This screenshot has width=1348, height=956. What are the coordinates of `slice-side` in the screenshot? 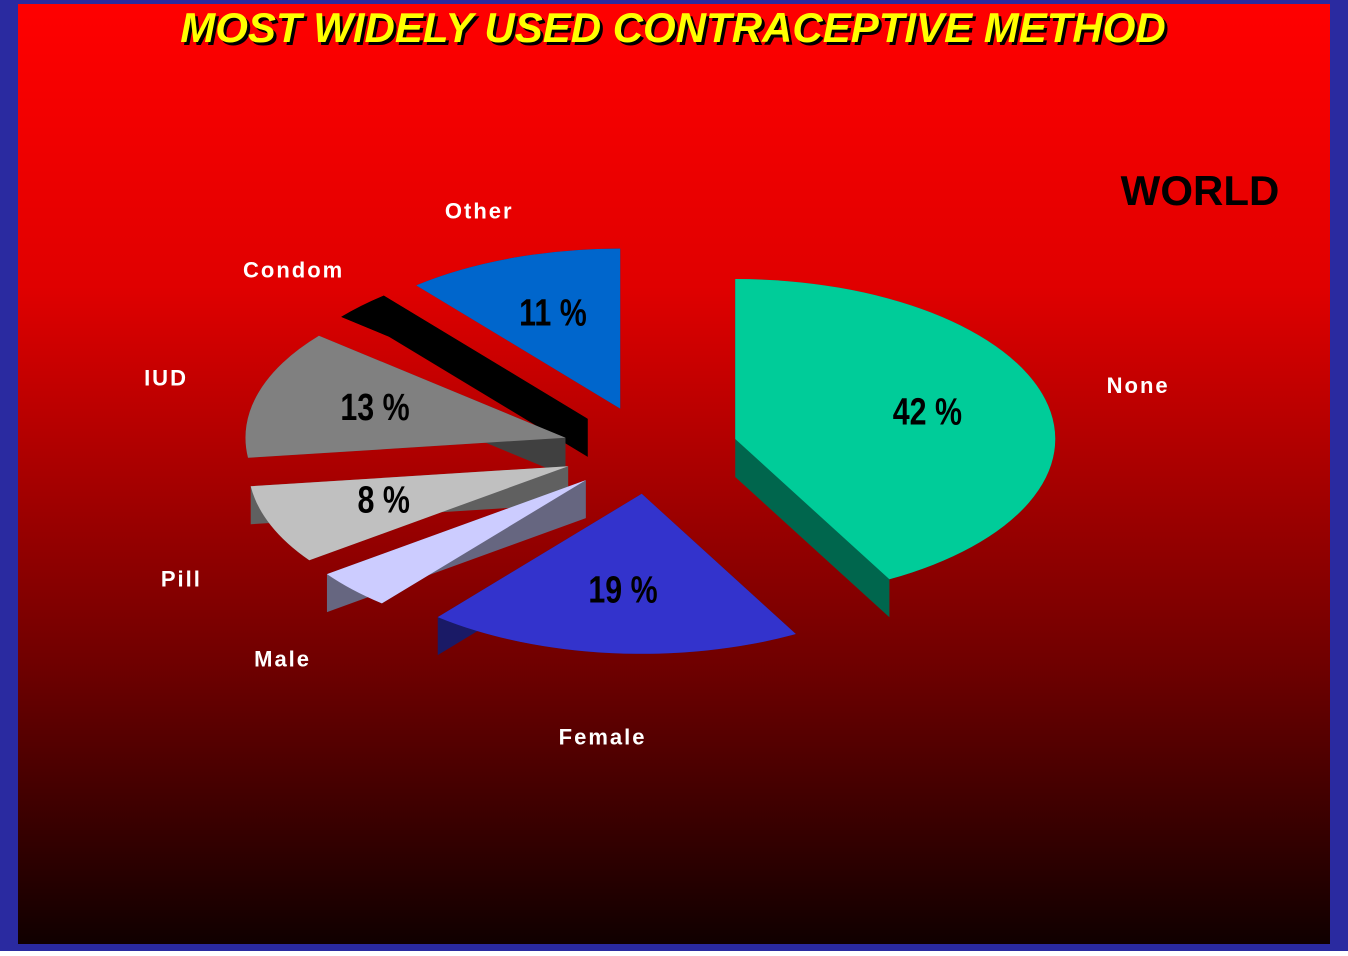 It's located at (456, 561).